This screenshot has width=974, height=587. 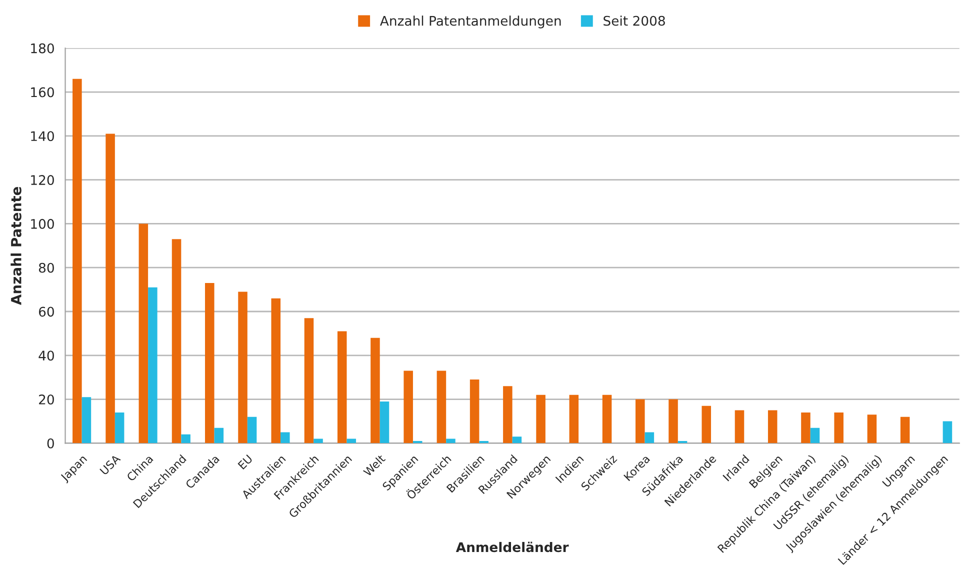 I want to click on y-tick-label: 40, so click(x=46, y=355).